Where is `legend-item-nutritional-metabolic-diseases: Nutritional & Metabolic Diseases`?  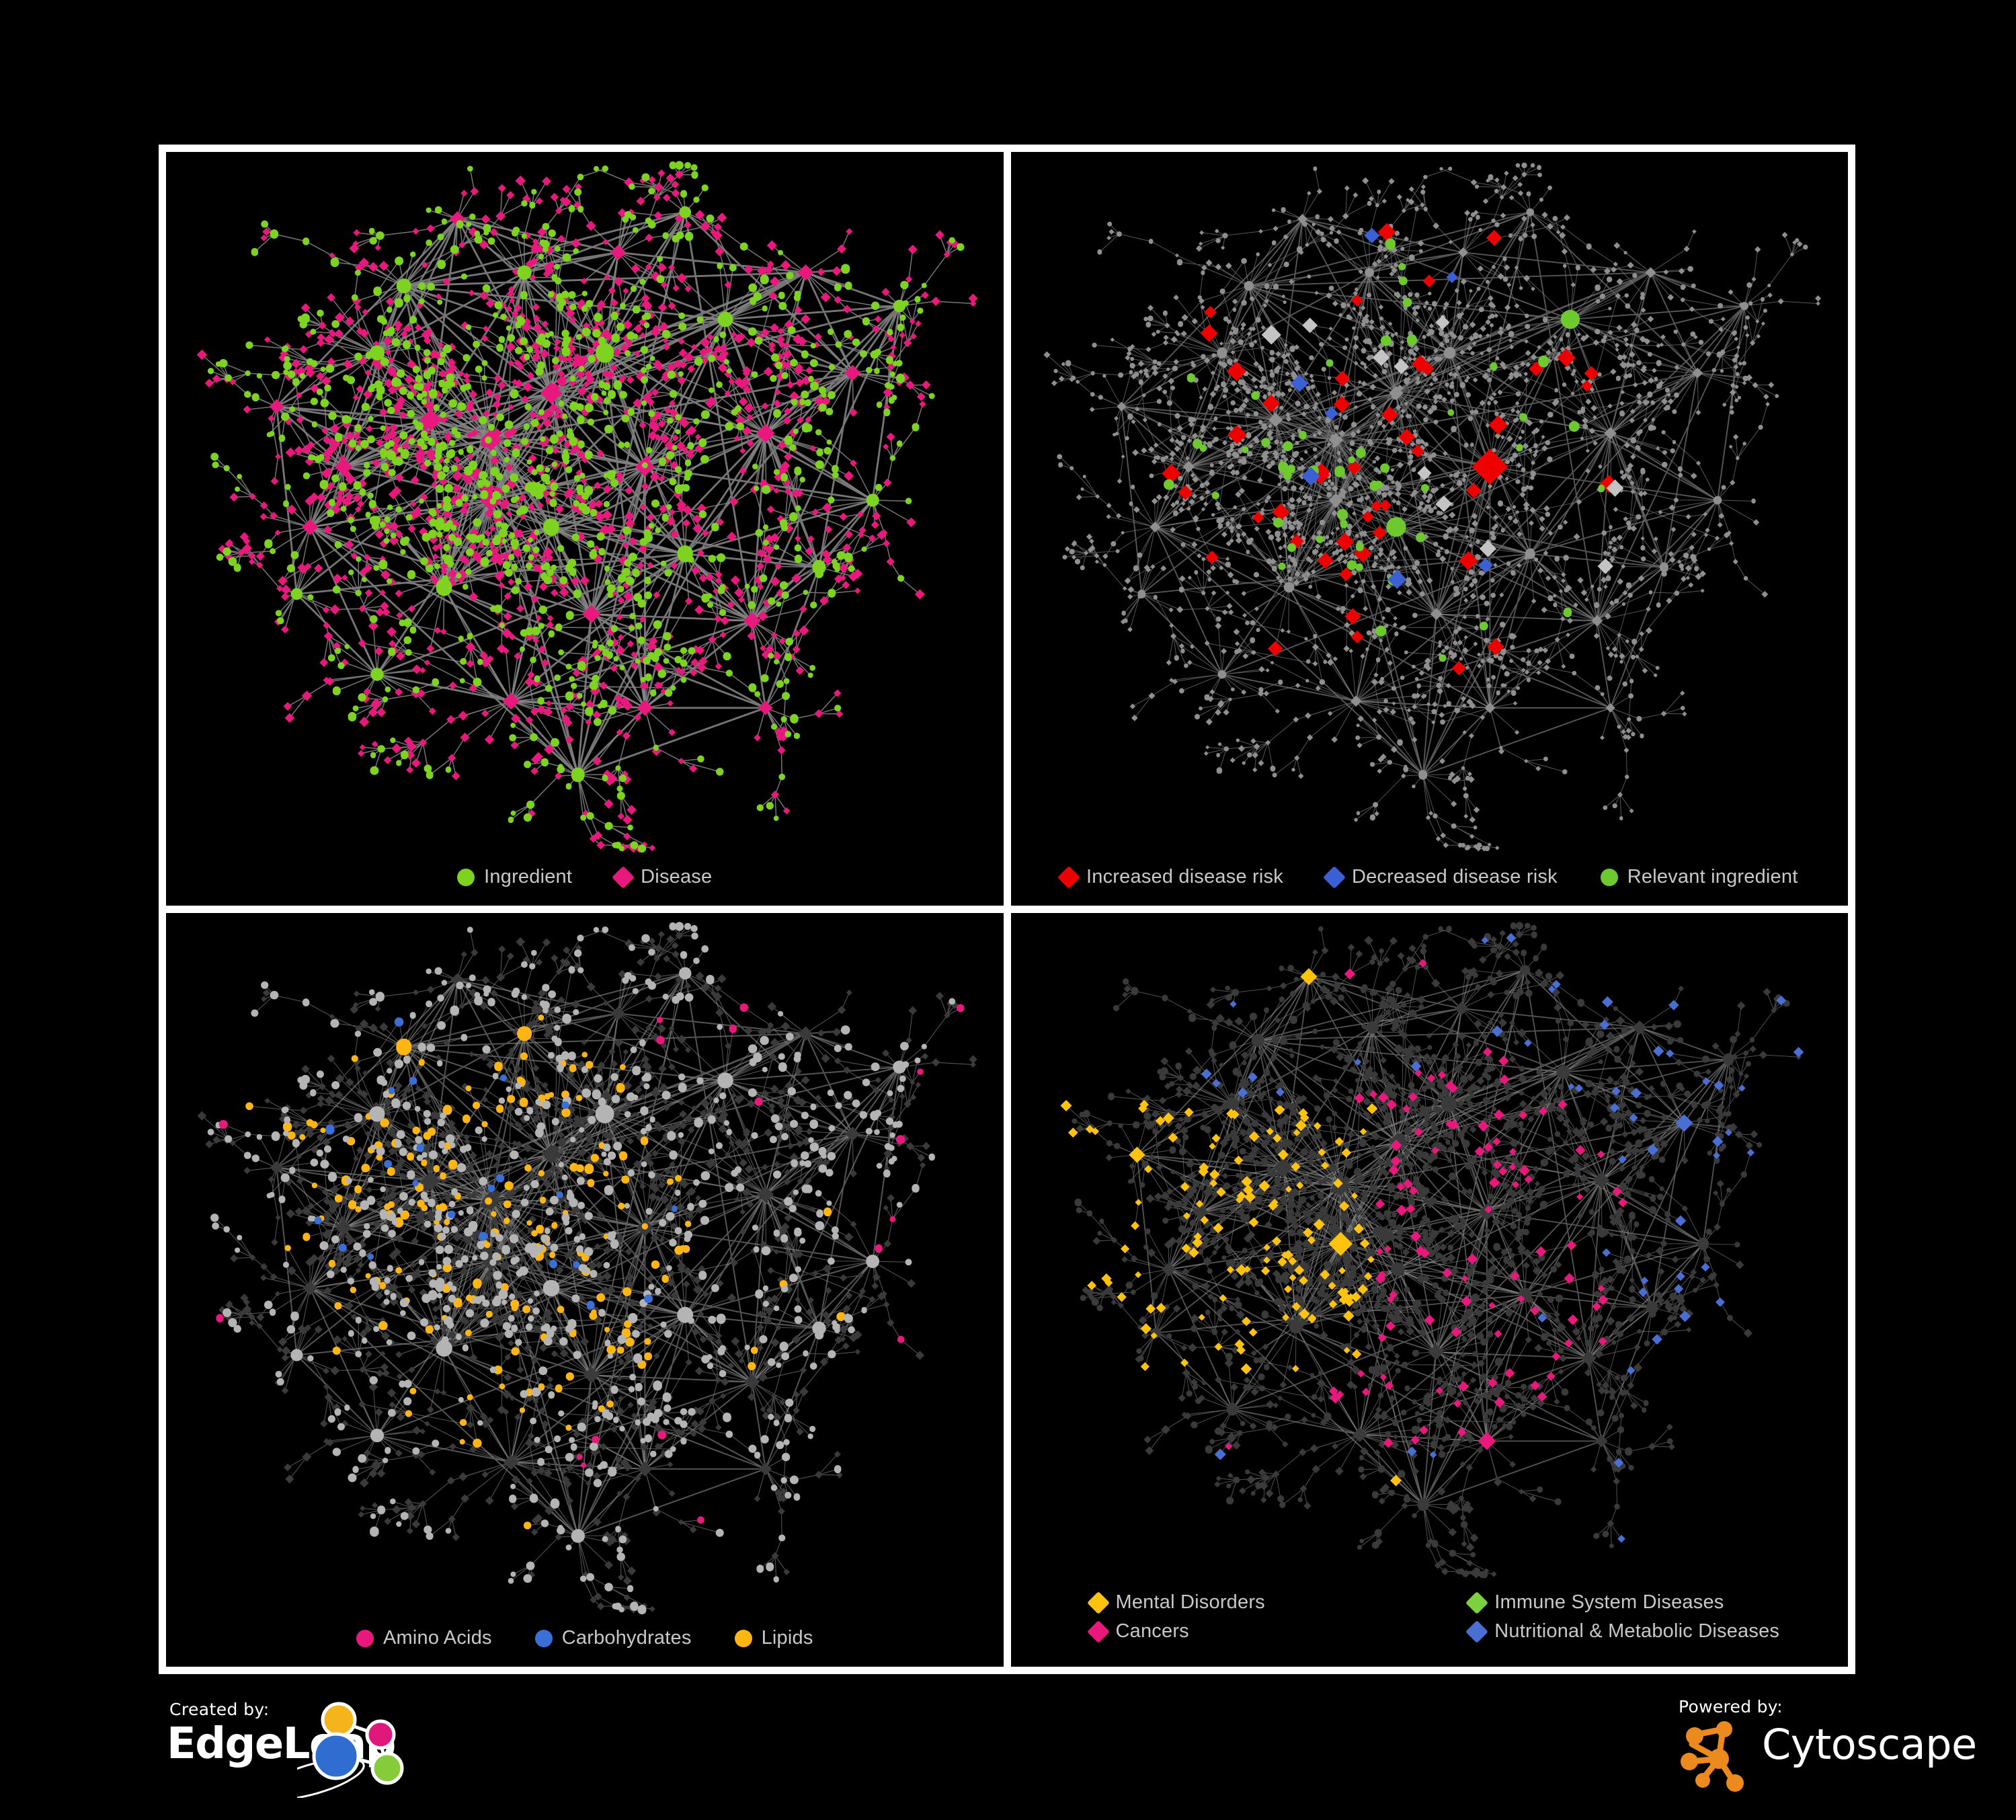 legend-item-nutritional-metabolic-diseases: Nutritional & Metabolic Diseases is located at coordinates (1656, 1631).